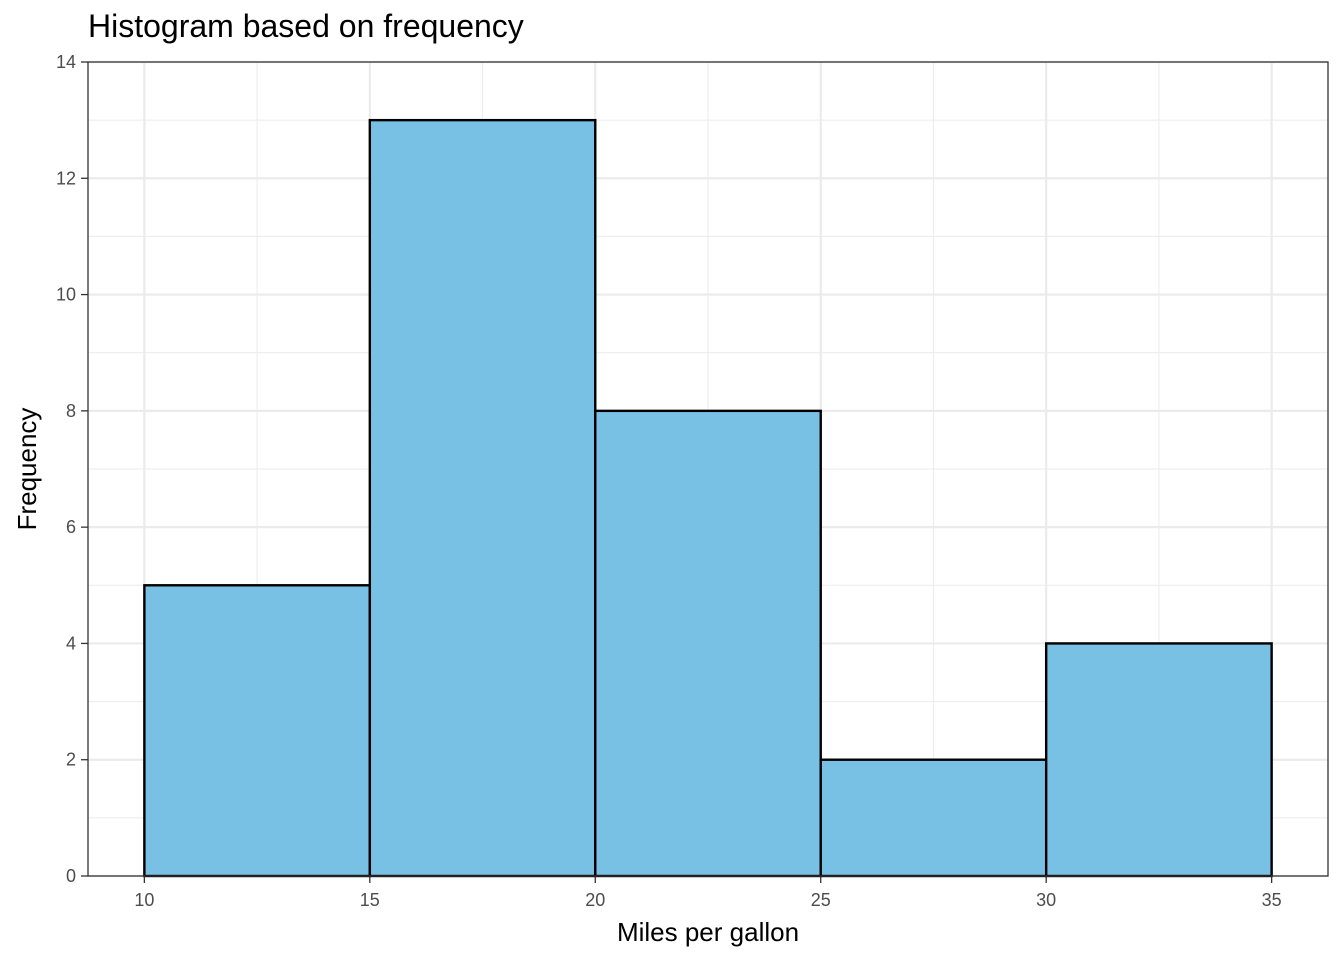 The width and height of the screenshot is (1344, 960). What do you see at coordinates (66, 62) in the screenshot?
I see `y-tick-label: 14` at bounding box center [66, 62].